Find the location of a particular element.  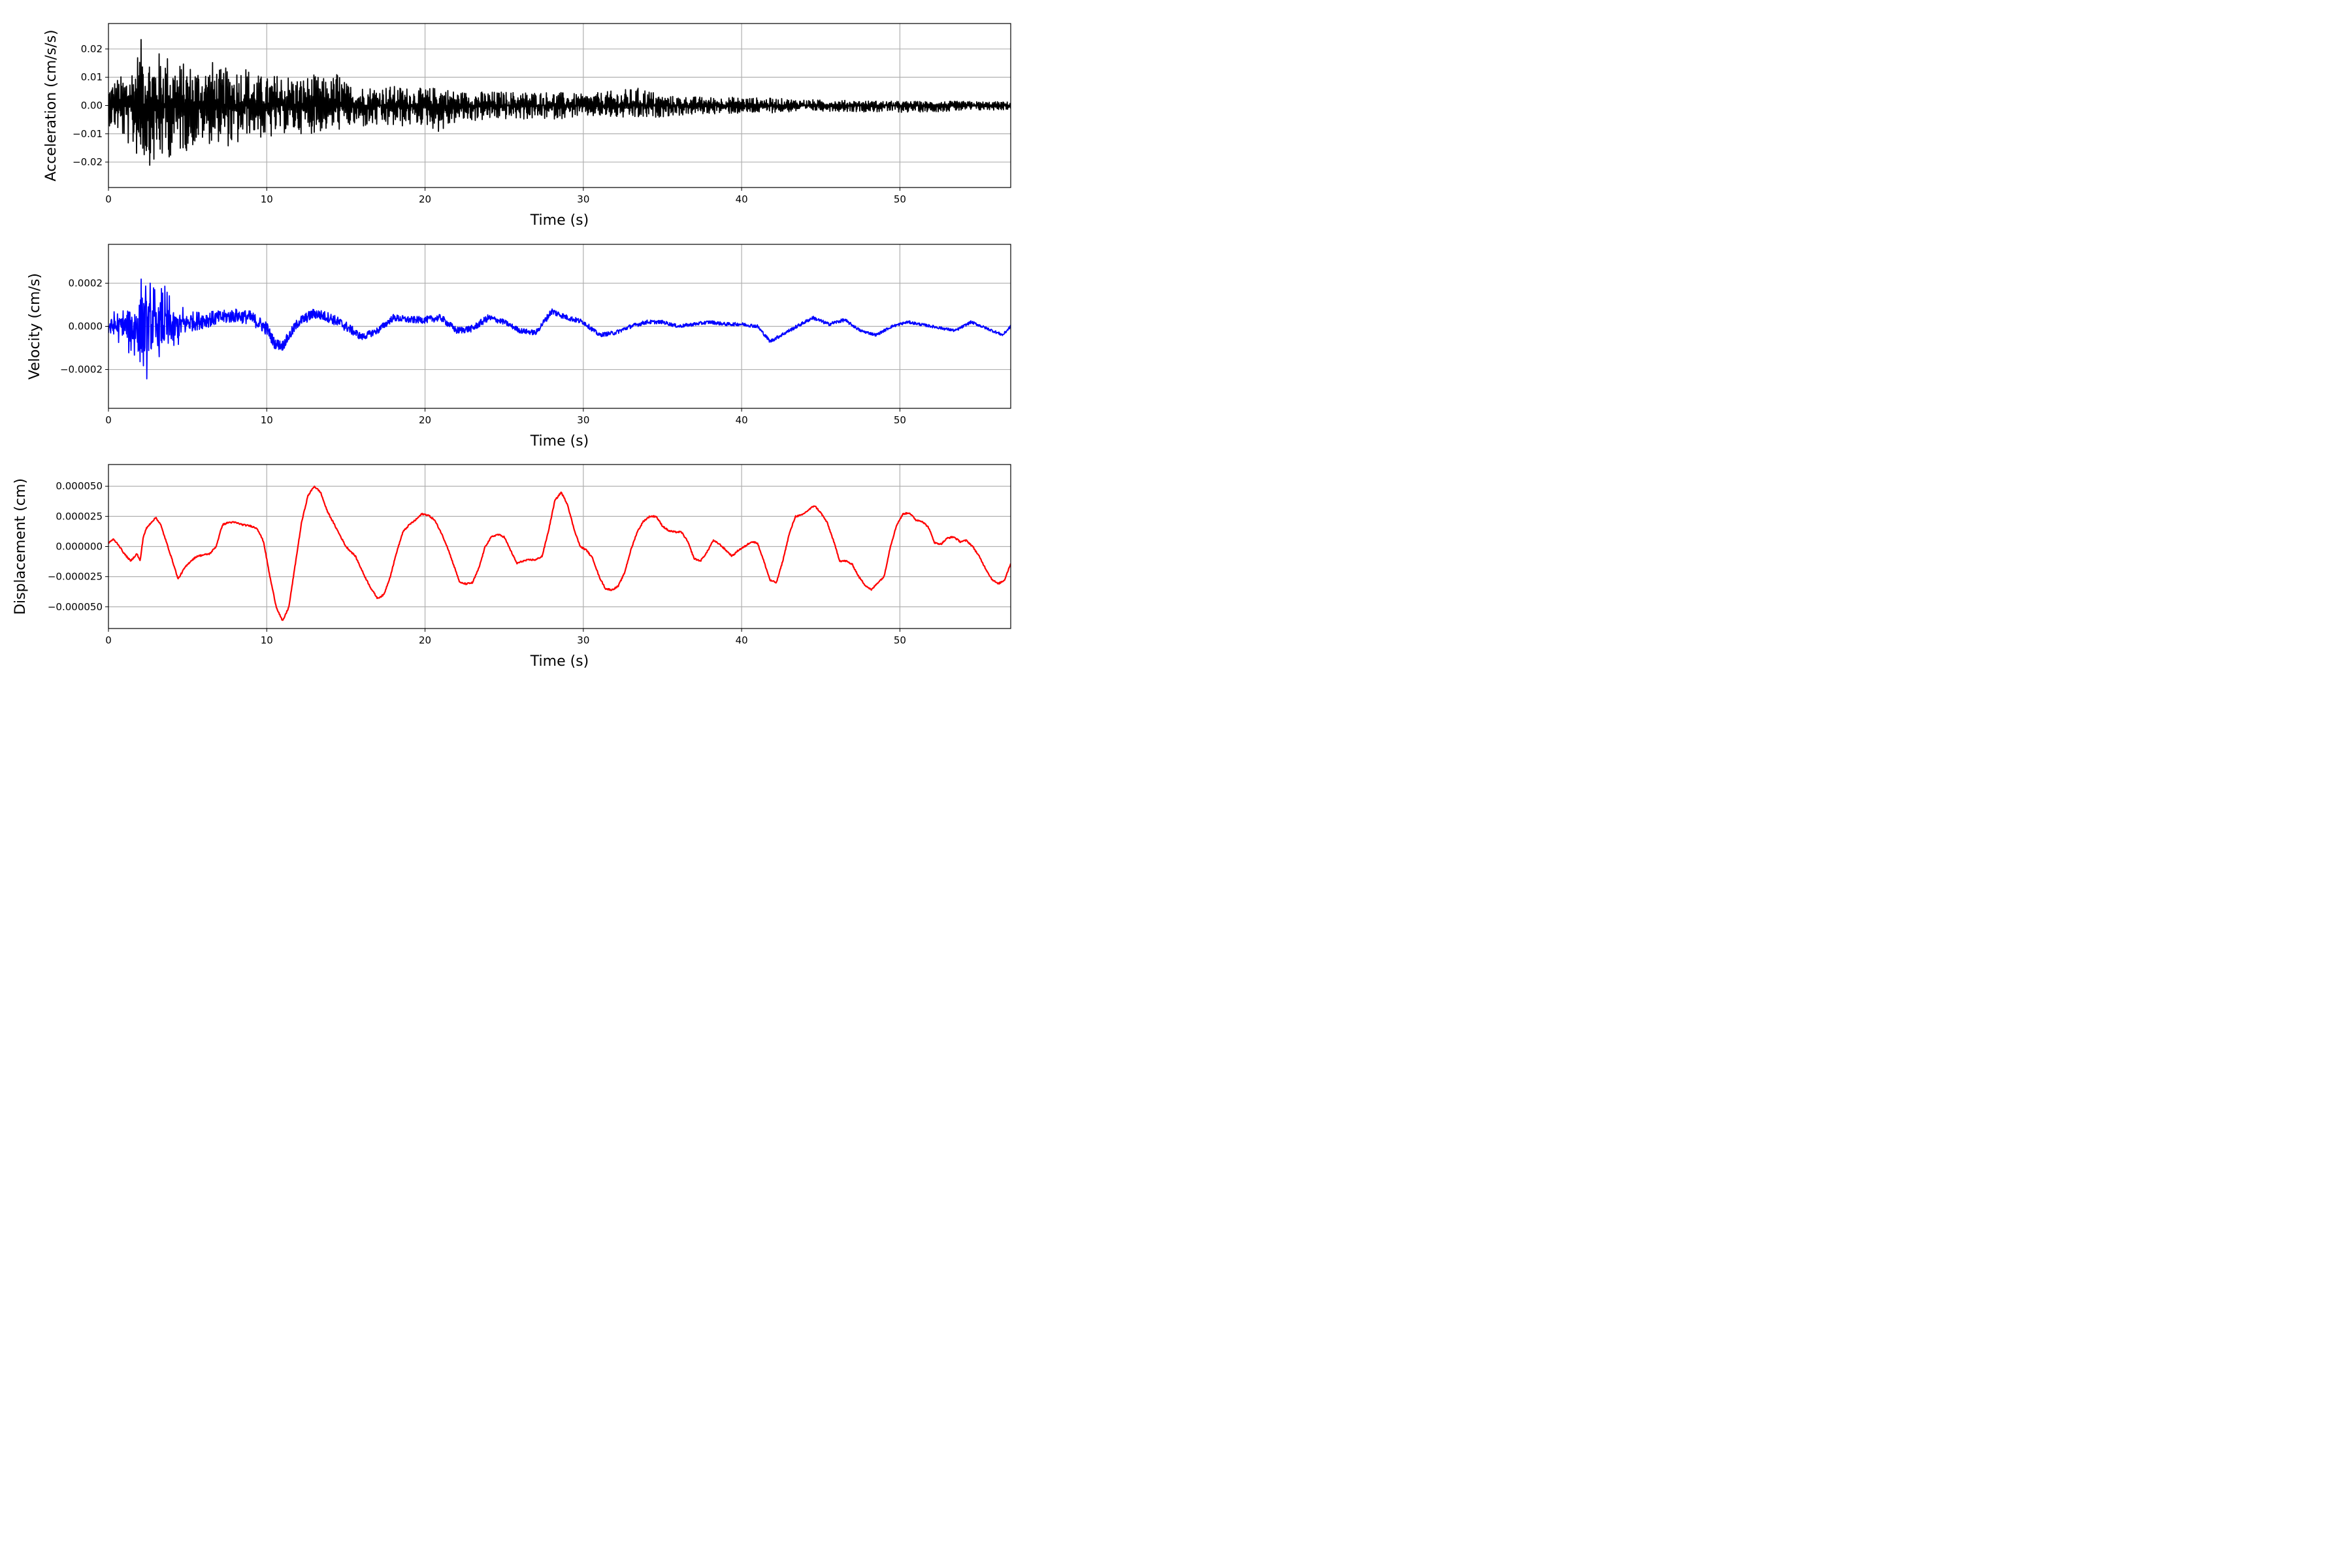

displacement-ytick-label-1: −0.000025 is located at coordinates (75, 577).